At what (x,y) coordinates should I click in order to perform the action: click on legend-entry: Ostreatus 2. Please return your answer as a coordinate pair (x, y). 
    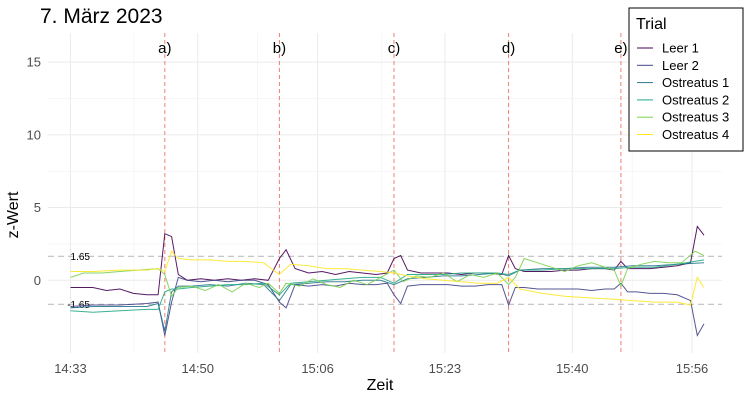
    Looking at the image, I should click on (695, 99).